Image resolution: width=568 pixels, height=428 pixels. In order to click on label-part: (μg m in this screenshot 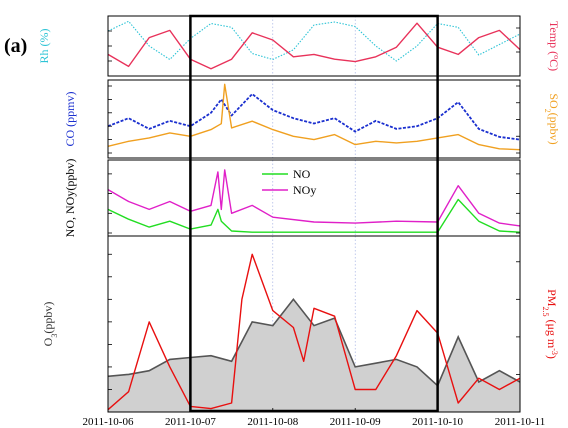, I will do `click(552, 332)`.